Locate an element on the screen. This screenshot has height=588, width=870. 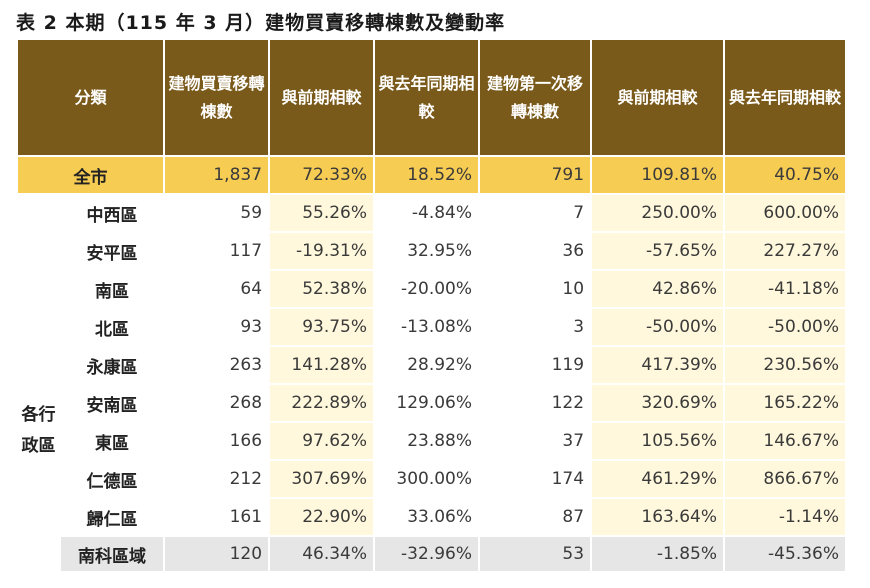
district-name: 歸仁區 is located at coordinates (112, 517).